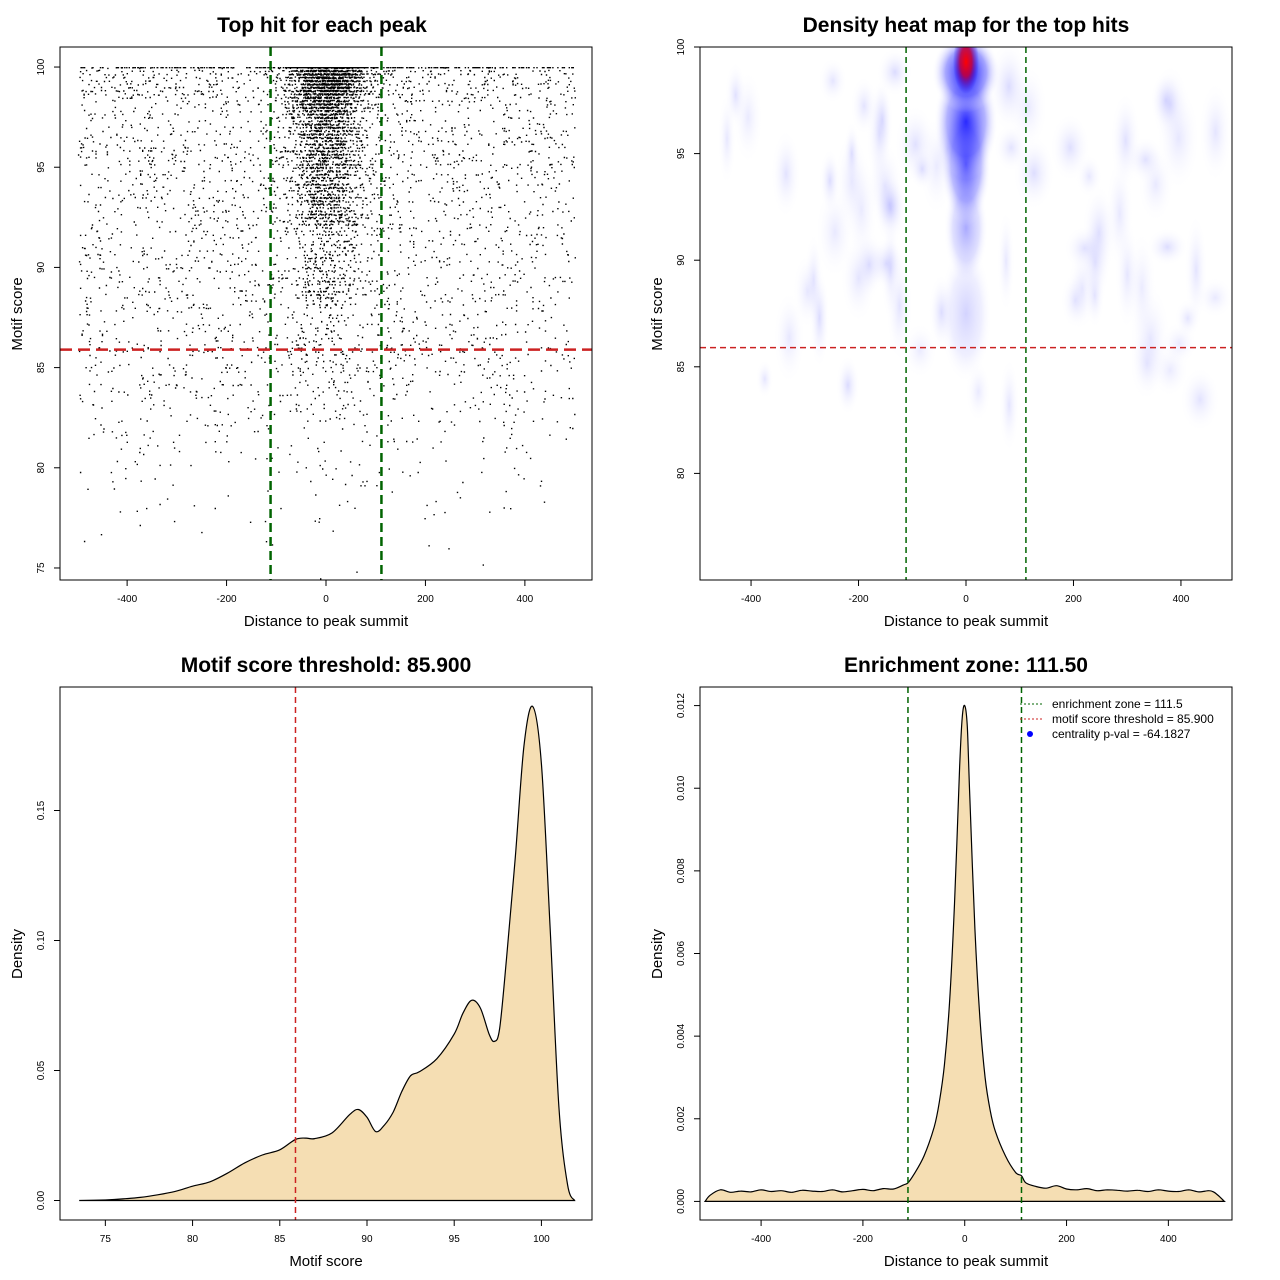 Image resolution: width=1280 pixels, height=1280 pixels. I want to click on legend-enrichment-label: enrichment zone = 111.5, so click(1117, 704).